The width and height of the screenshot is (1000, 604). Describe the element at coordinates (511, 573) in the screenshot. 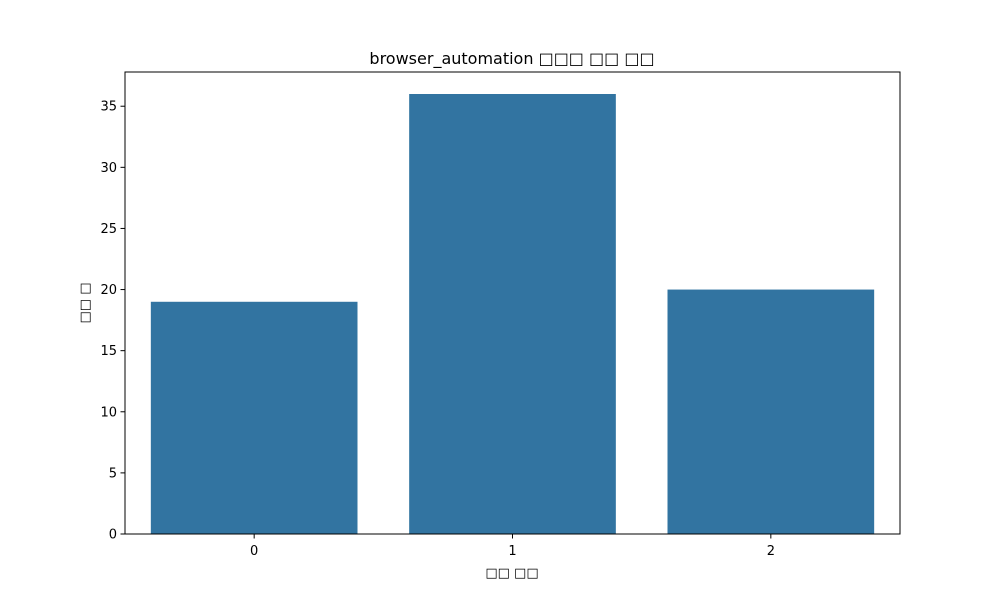

I see `x-axis-label: □□ □□` at that location.